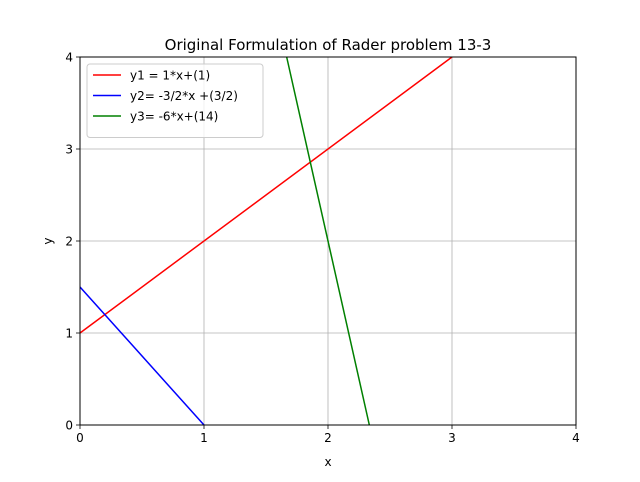  Describe the element at coordinates (80, 438) in the screenshot. I see `x-tick-label: 0` at that location.